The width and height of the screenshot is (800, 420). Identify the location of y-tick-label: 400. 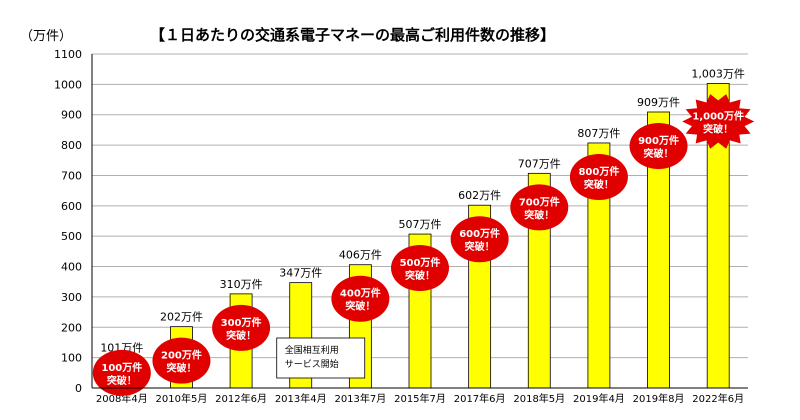
(71, 267).